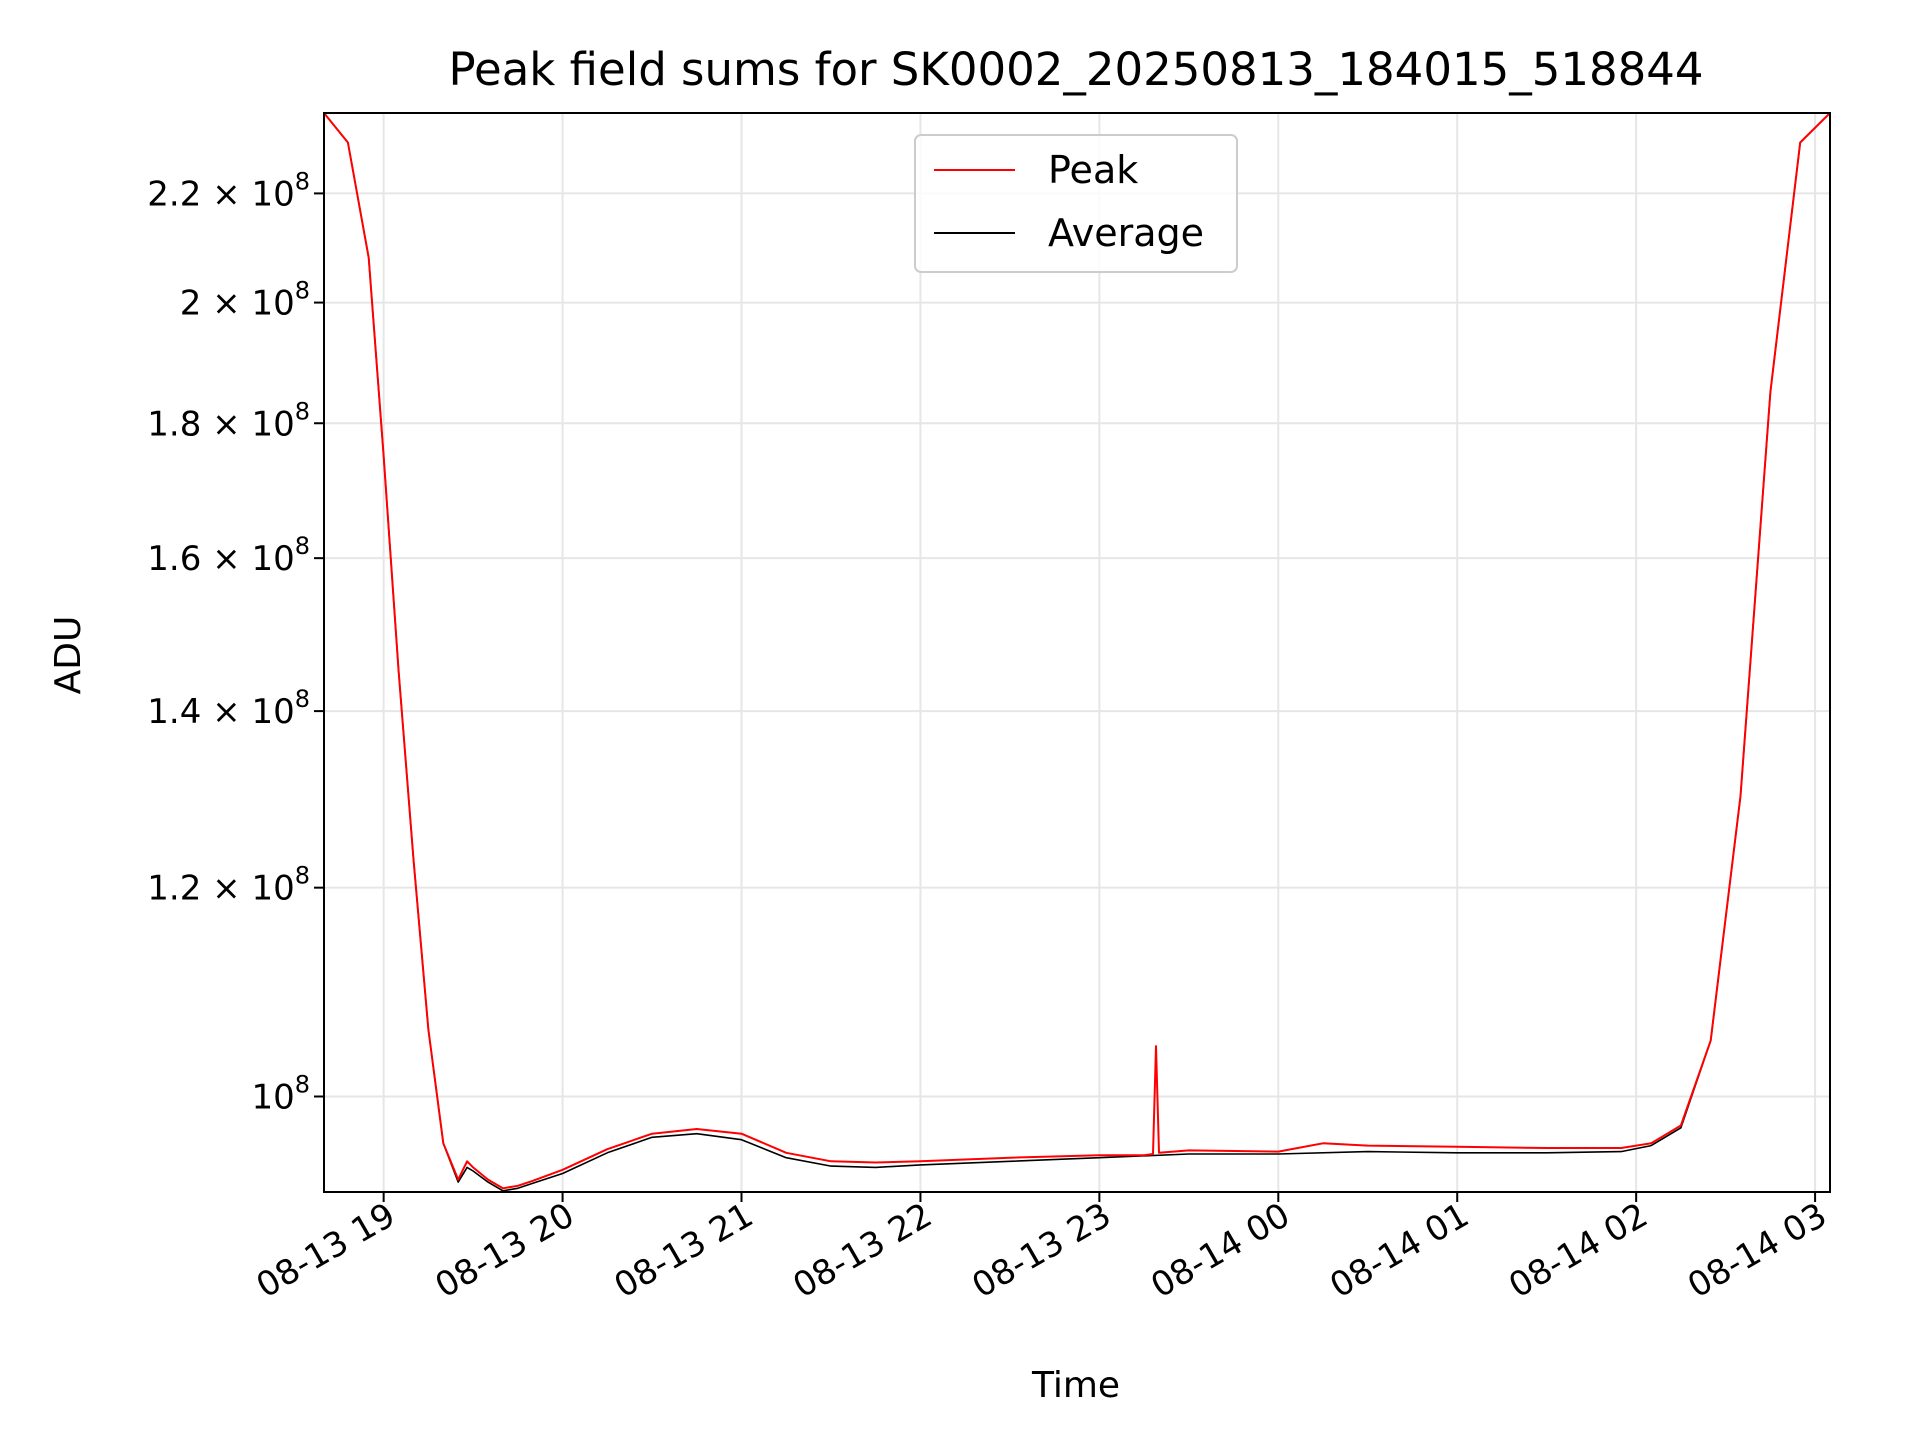 The image size is (1920, 1440). What do you see at coordinates (1126, 233) in the screenshot?
I see `legend-label-average: Average` at bounding box center [1126, 233].